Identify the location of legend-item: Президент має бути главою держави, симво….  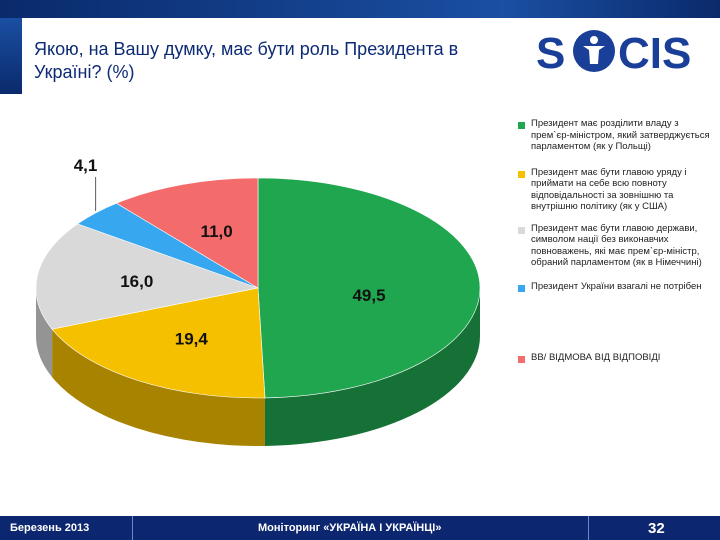
(616, 246).